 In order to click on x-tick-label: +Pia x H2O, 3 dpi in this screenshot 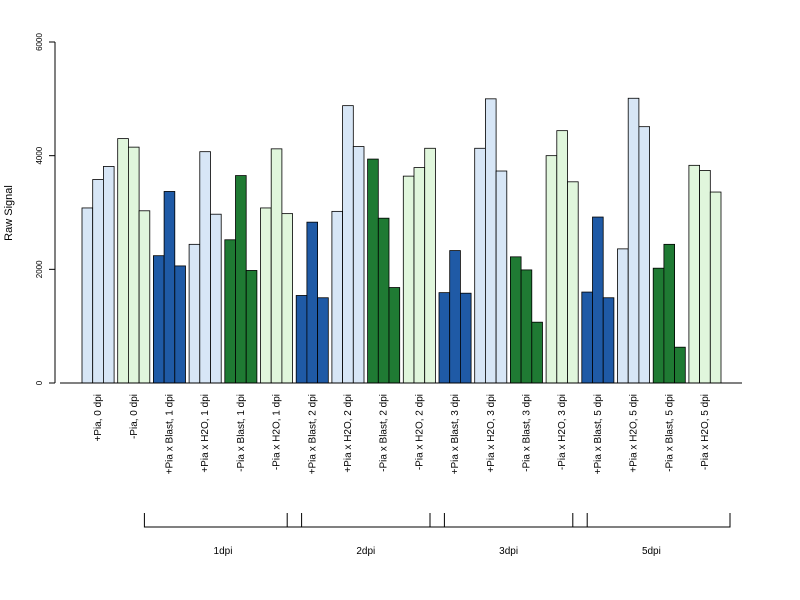, I will do `click(491, 433)`.